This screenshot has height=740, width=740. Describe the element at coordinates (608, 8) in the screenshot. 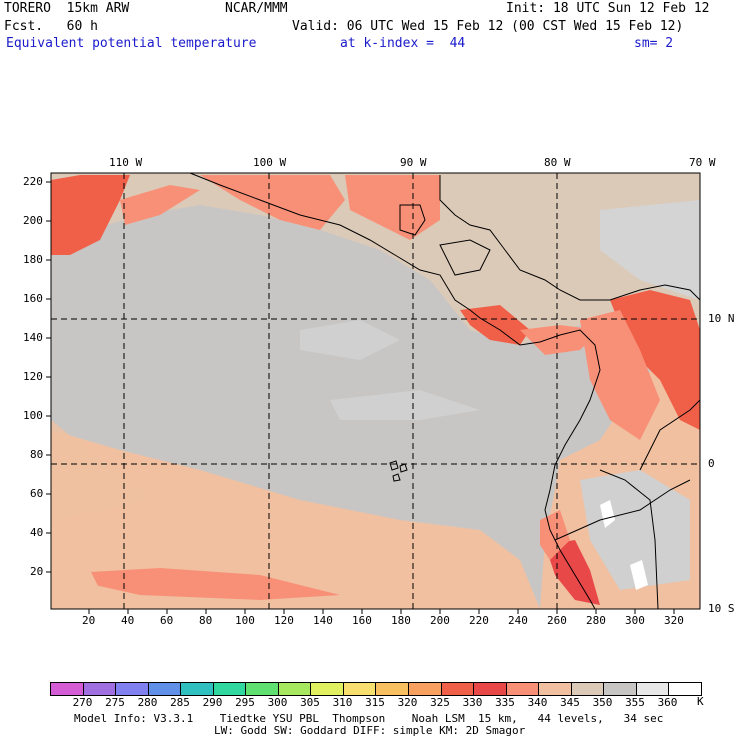

I see `init-time: Init: 18 UTC Sun 12 Feb 12` at that location.